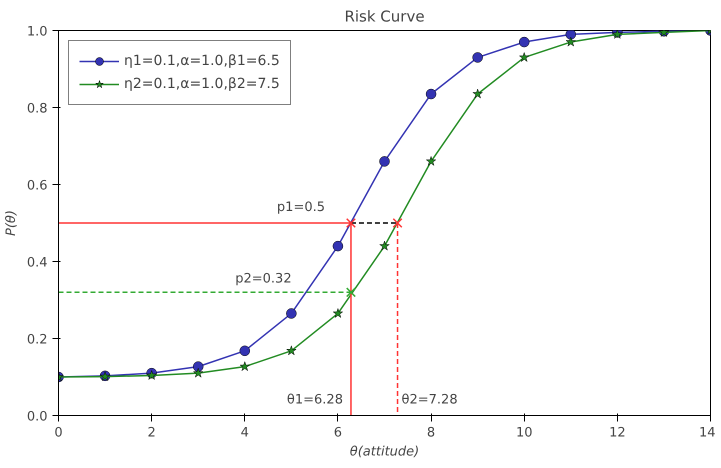 The width and height of the screenshot is (721, 468). I want to click on y-axis-title: P(θ), so click(11, 223).